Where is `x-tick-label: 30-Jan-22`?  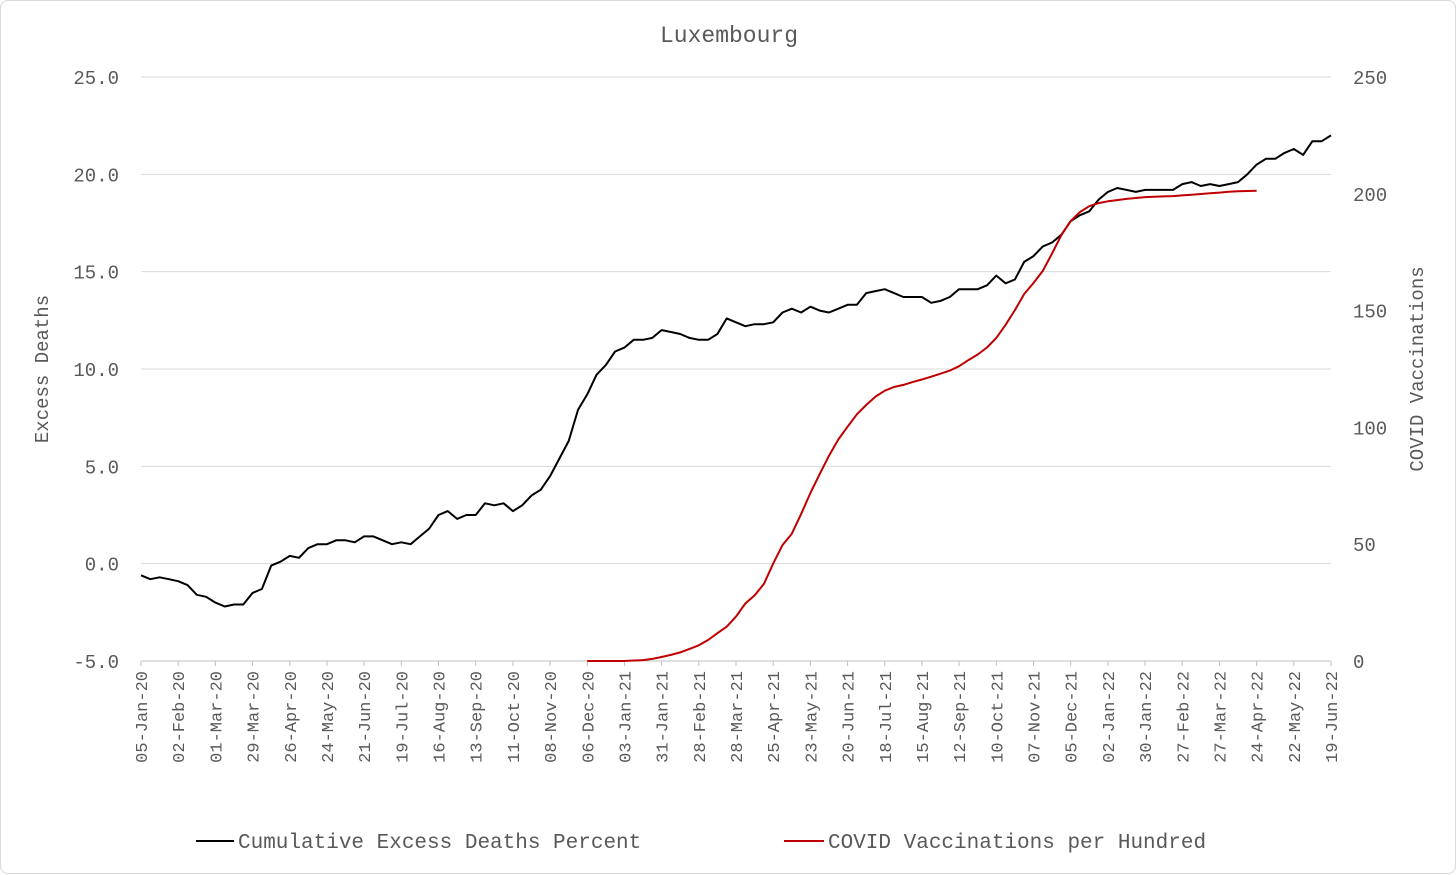
x-tick-label: 30-Jan-22 is located at coordinates (1147, 717).